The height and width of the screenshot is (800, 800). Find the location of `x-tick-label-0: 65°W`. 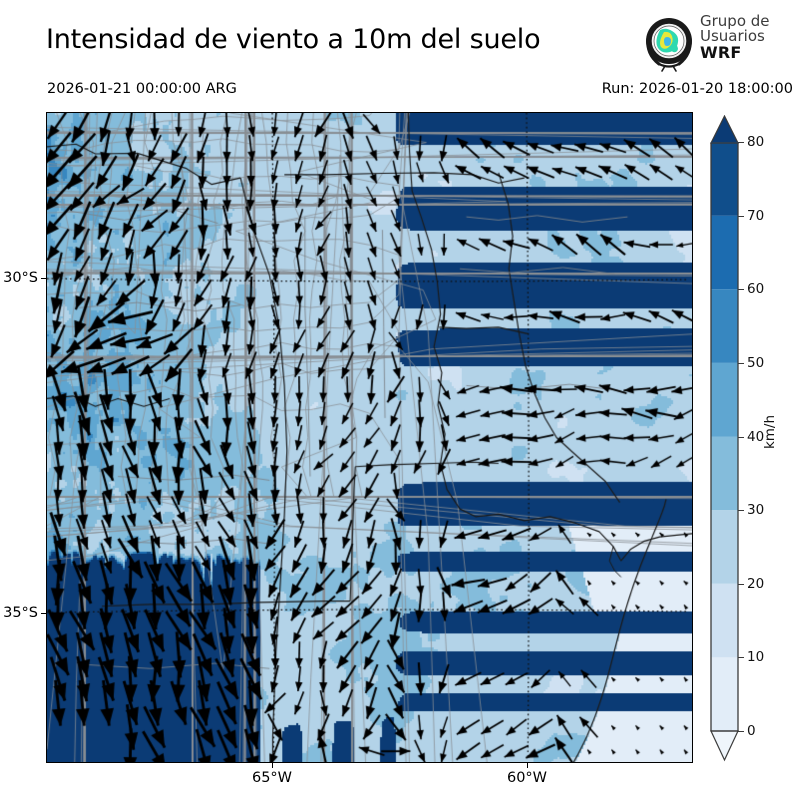

x-tick-label-0: 65°W is located at coordinates (272, 778).